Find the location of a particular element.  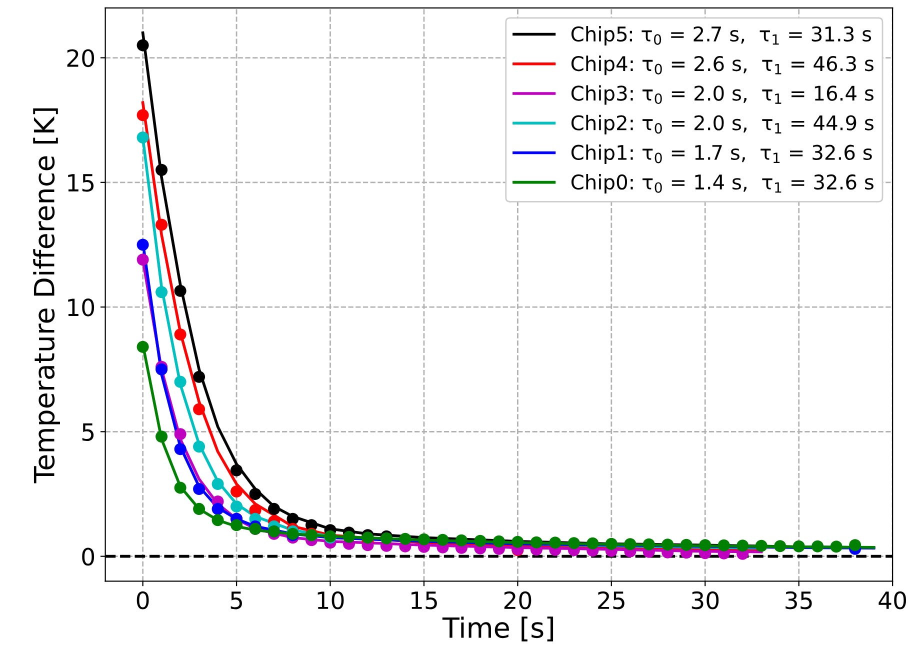

x-tick-label: 10 is located at coordinates (331, 600).